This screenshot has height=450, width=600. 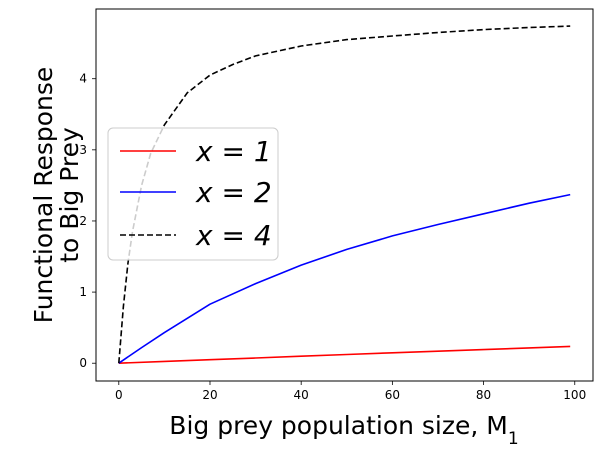 I want to click on legend-label-x1: x = 1, so click(x=233, y=151).